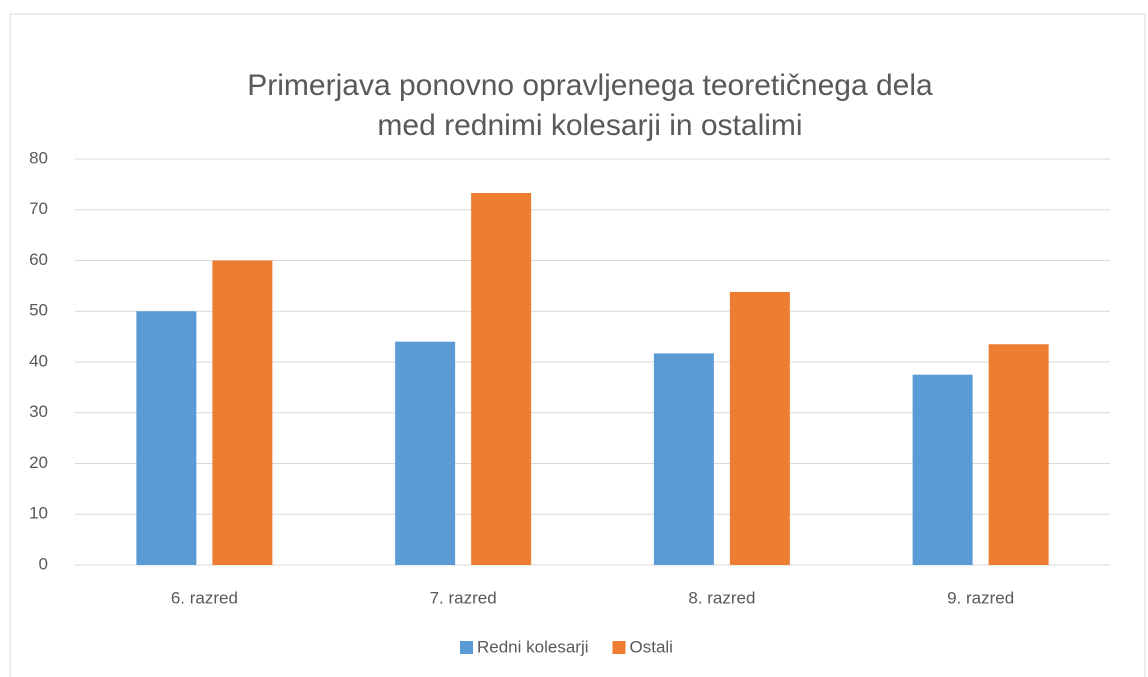 The height and width of the screenshot is (677, 1148). I want to click on y-tick-label: 80, so click(38, 157).